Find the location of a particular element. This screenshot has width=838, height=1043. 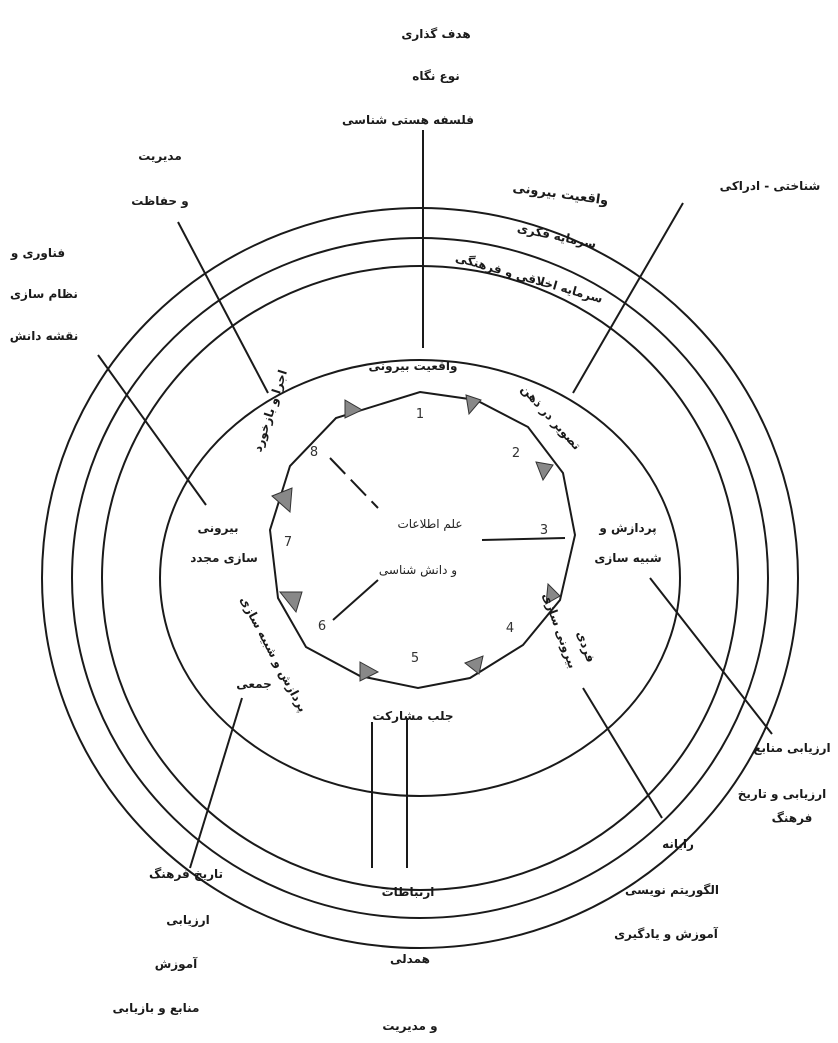

top-right-label: شناختی - ادراکی is located at coordinates (770, 186).